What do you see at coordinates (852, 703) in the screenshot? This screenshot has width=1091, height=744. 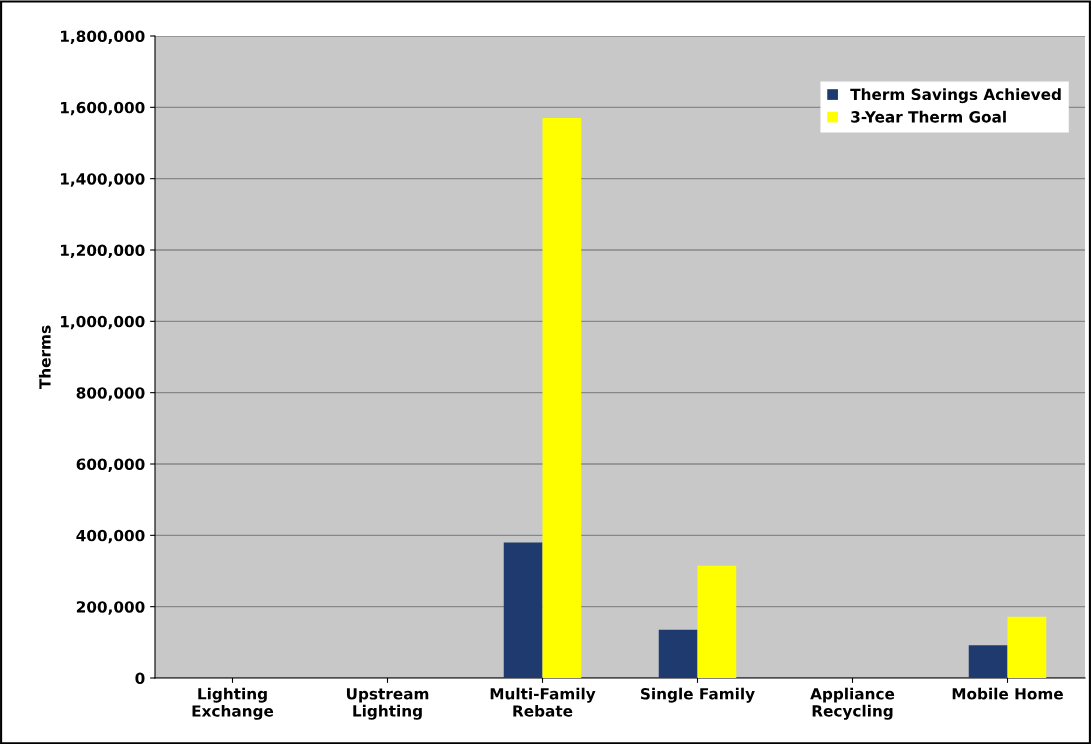 I see `x-tick-label: Appliance Recycling` at bounding box center [852, 703].